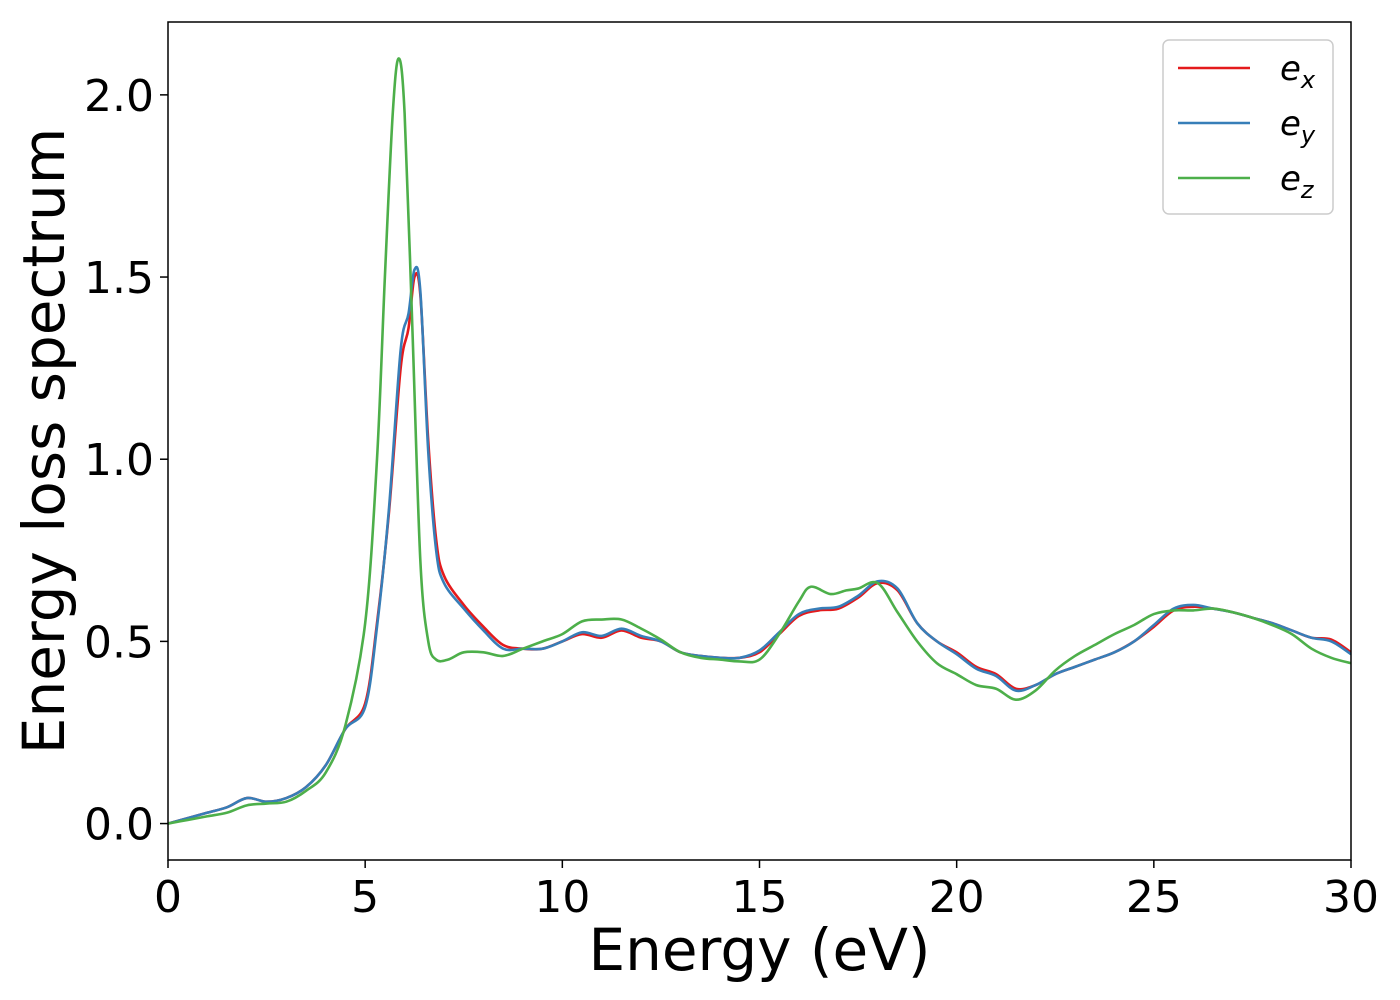 The height and width of the screenshot is (1000, 1400). I want to click on legend-label-x: ex, so click(1298, 71).